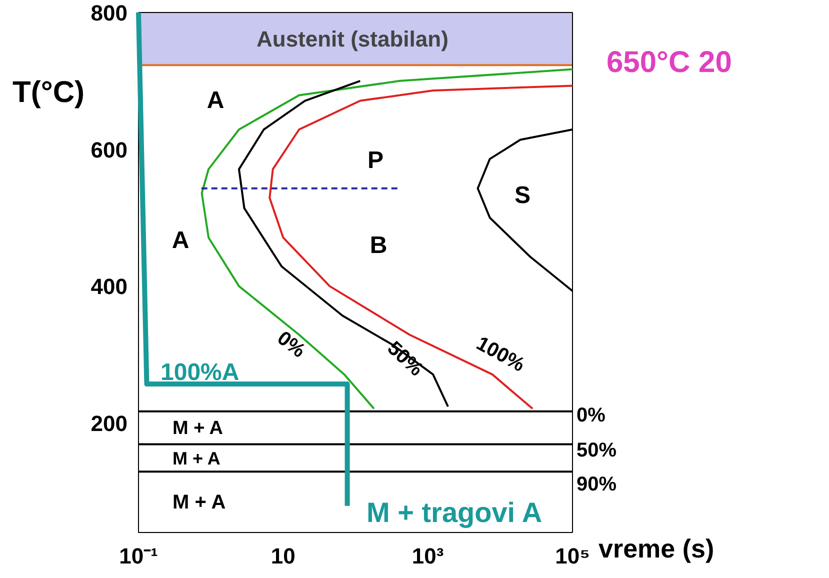 This screenshot has width=829, height=578. Describe the element at coordinates (596, 451) in the screenshot. I see `text: 50%` at that location.